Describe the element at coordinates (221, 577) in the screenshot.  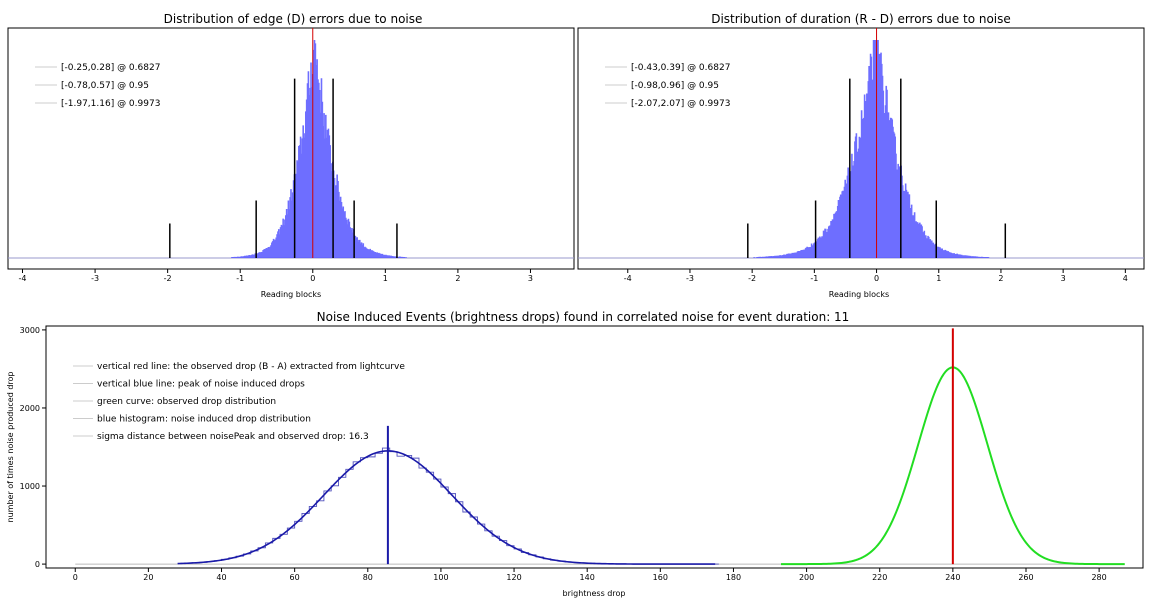
I see `chart-3-x-tick-label: 40` at that location.